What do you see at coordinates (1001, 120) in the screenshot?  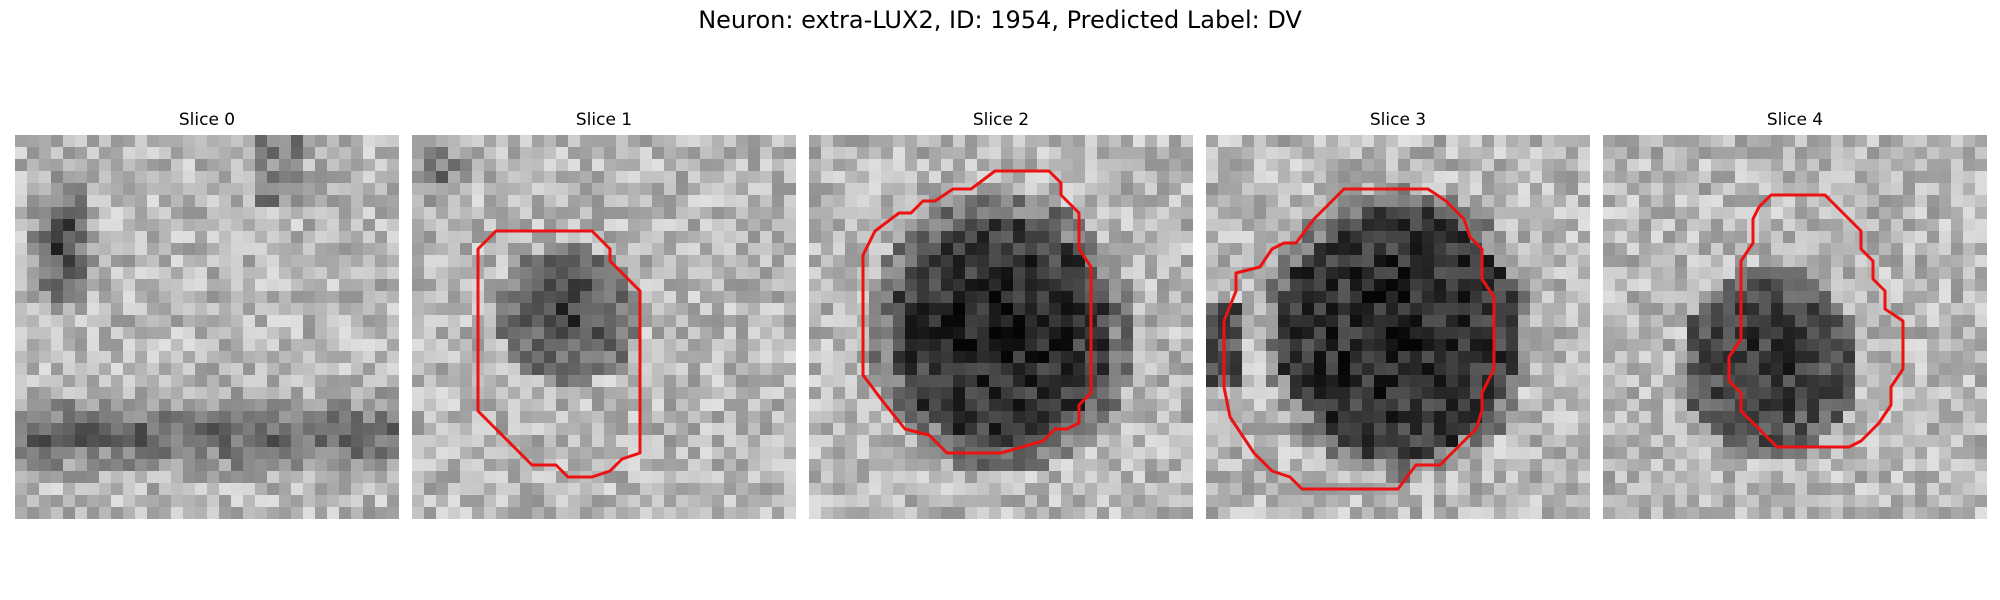 I see `slice-title: Slice 2` at bounding box center [1001, 120].